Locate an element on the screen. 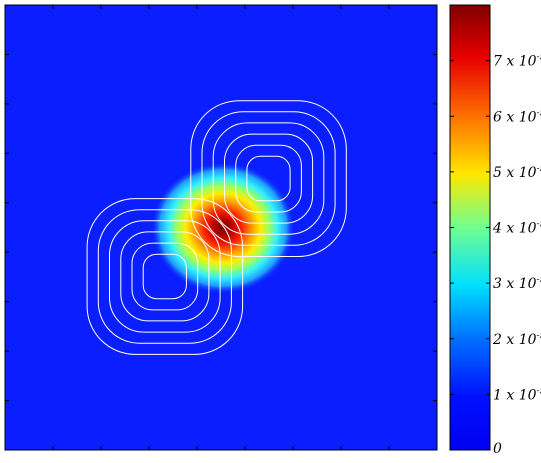 The height and width of the screenshot is (463, 541). colorbar-tick-label-6: 6 x 10⁻⁵ is located at coordinates (517, 116).